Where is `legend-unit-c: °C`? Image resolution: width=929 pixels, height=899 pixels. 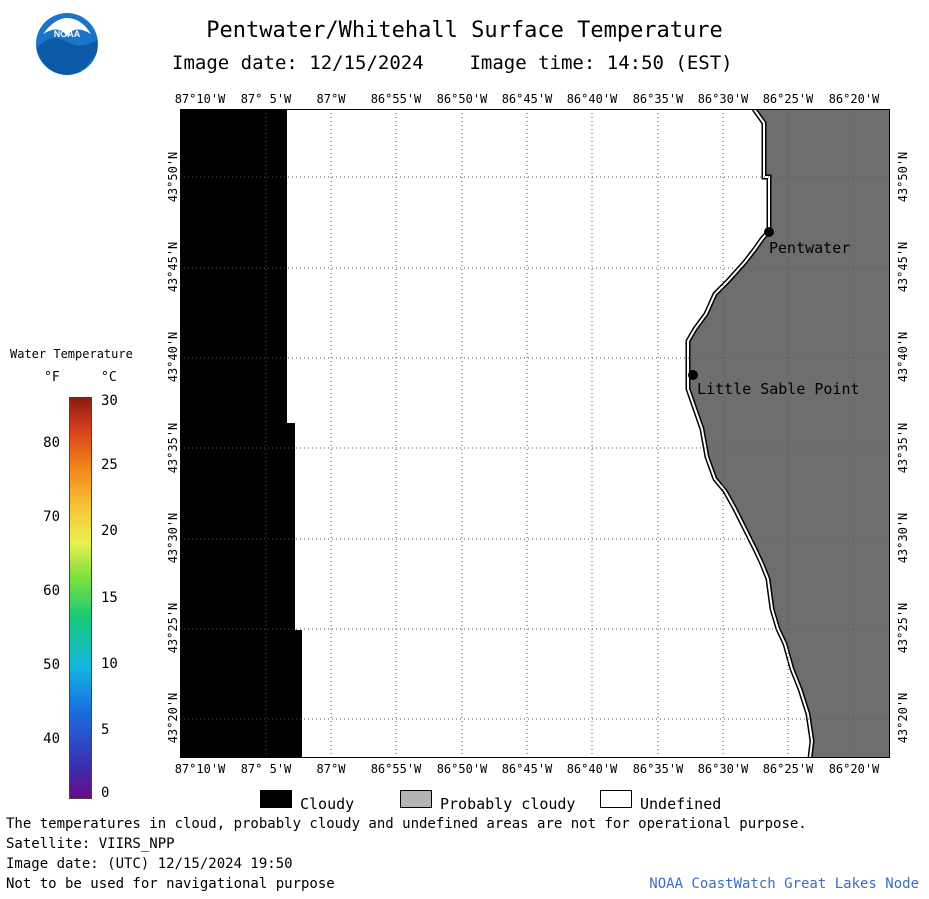 legend-unit-c: °C is located at coordinates (109, 377).